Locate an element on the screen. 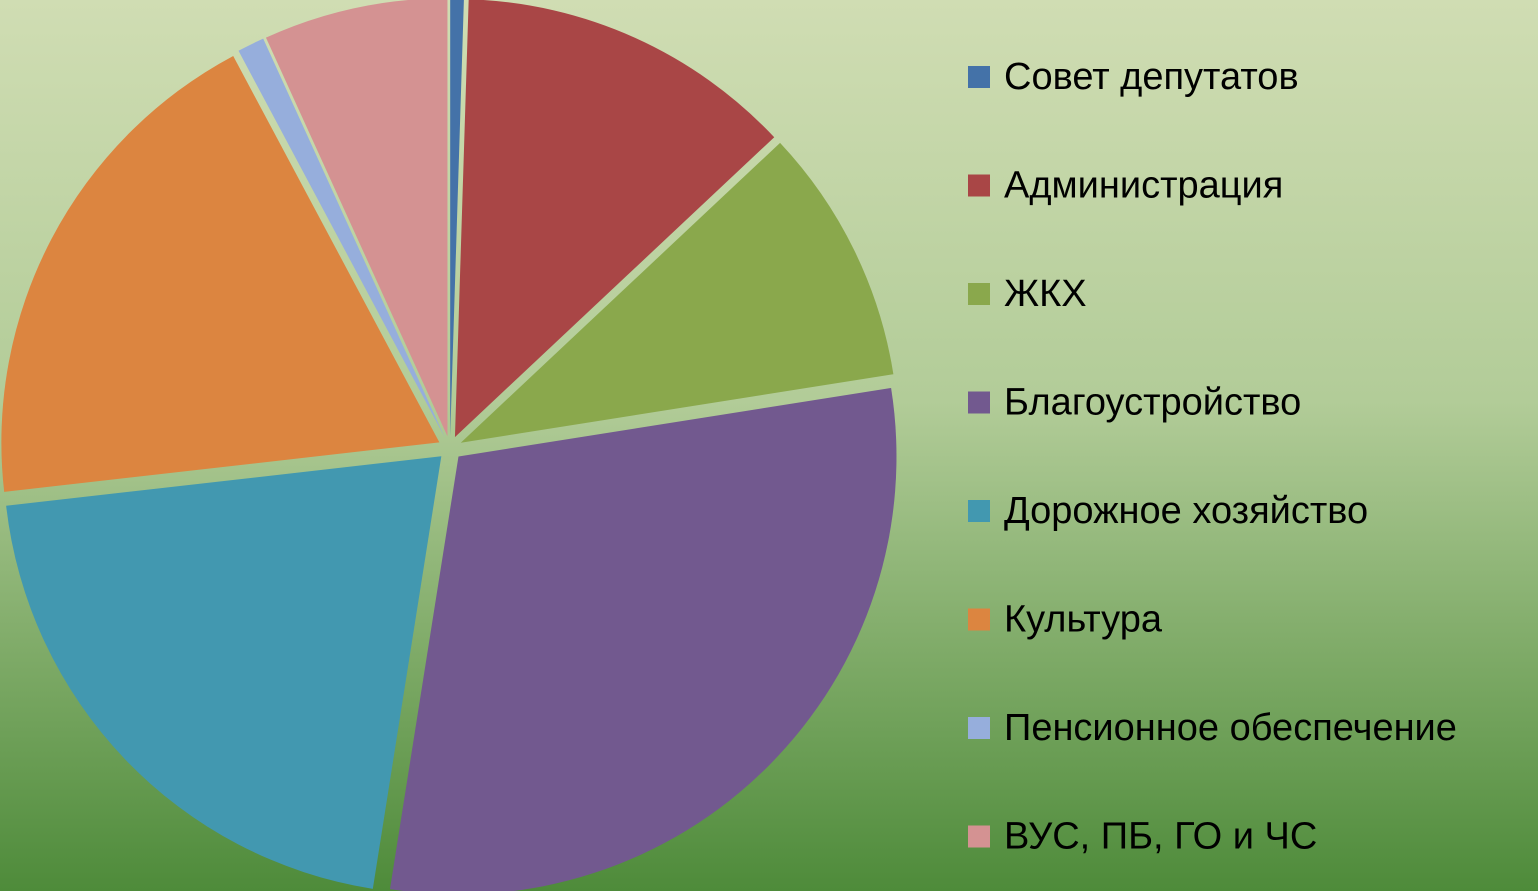 The height and width of the screenshot is (891, 1538). legend-label: Культура is located at coordinates (1083, 620).